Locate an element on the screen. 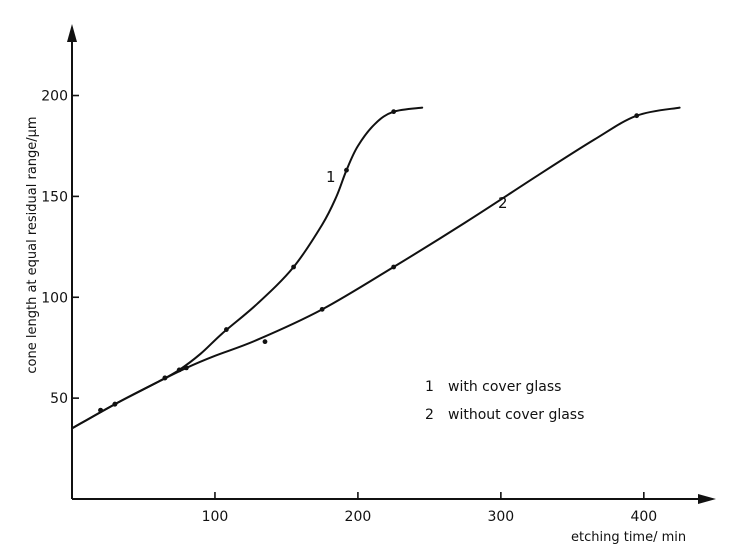 The height and width of the screenshot is (554, 737). x-axis-label: etching time/ min is located at coordinates (628, 537).